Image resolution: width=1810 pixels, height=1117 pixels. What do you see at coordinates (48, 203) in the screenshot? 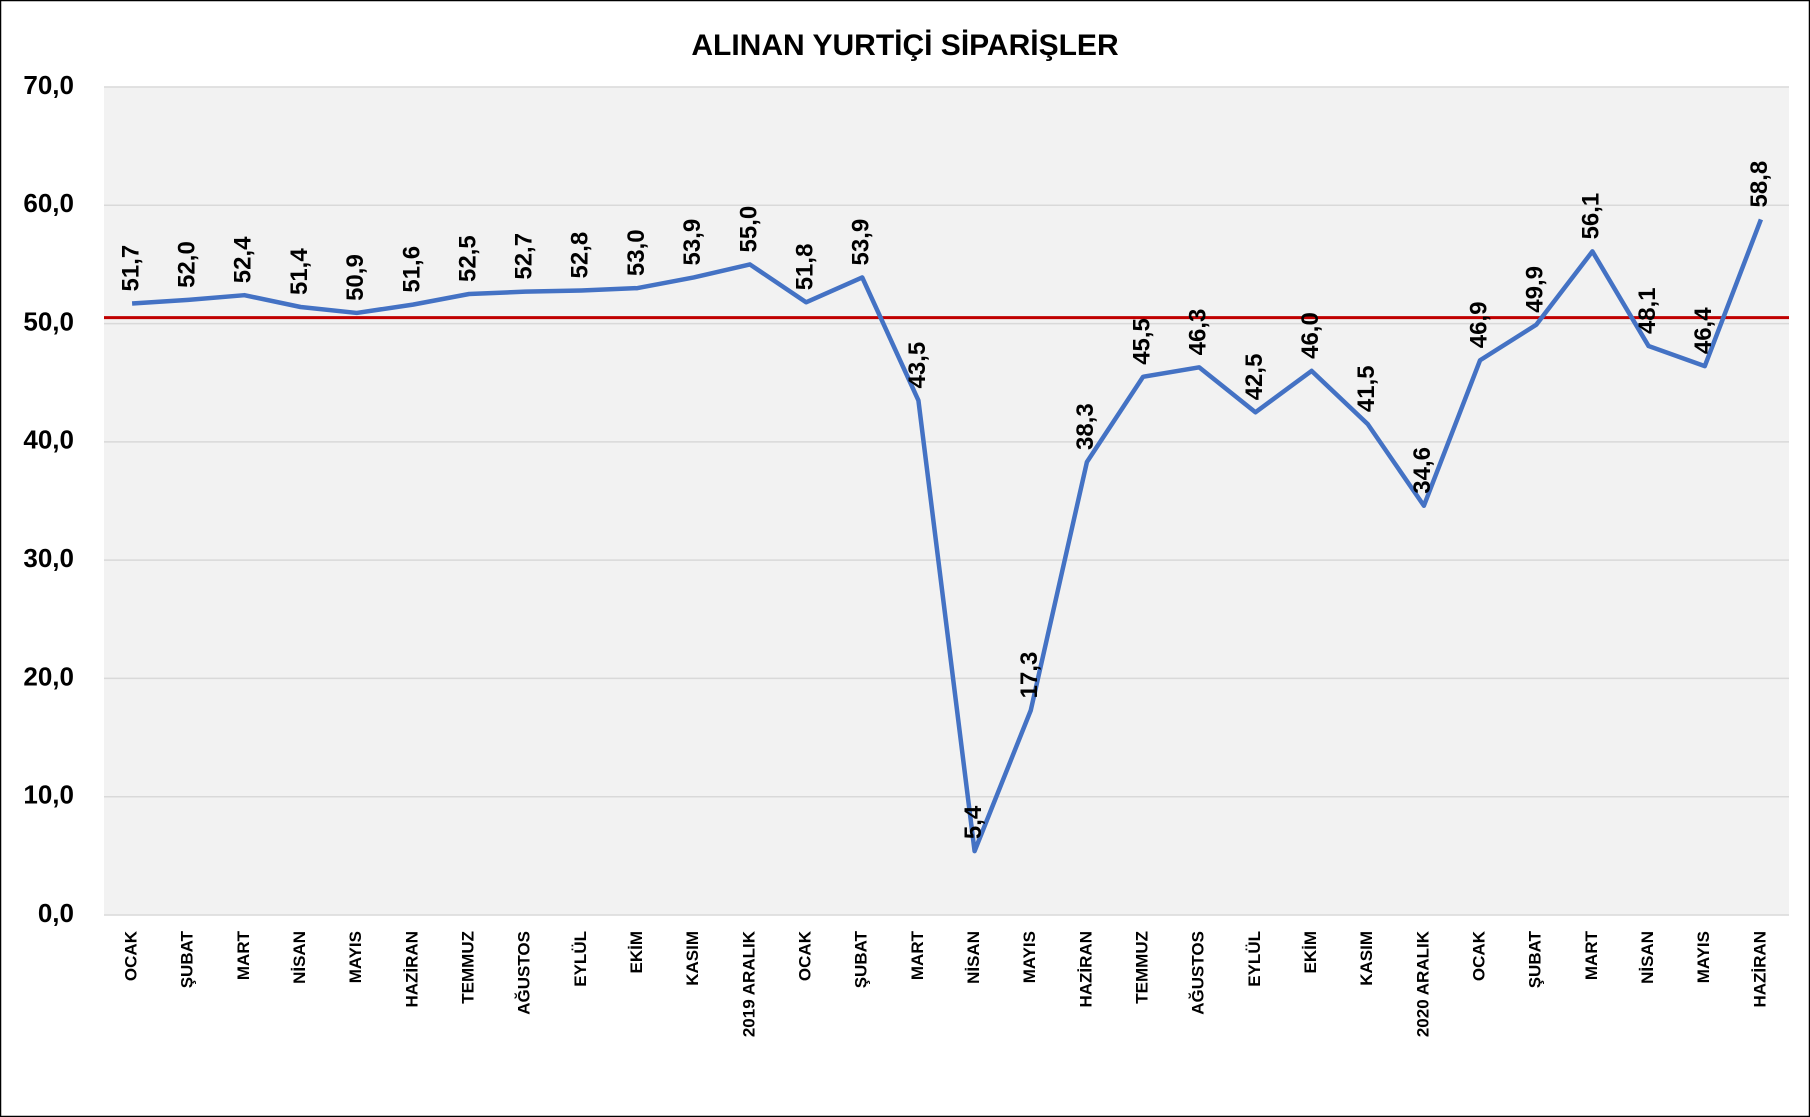
I see `y-tick-label: 60,0` at bounding box center [48, 203].